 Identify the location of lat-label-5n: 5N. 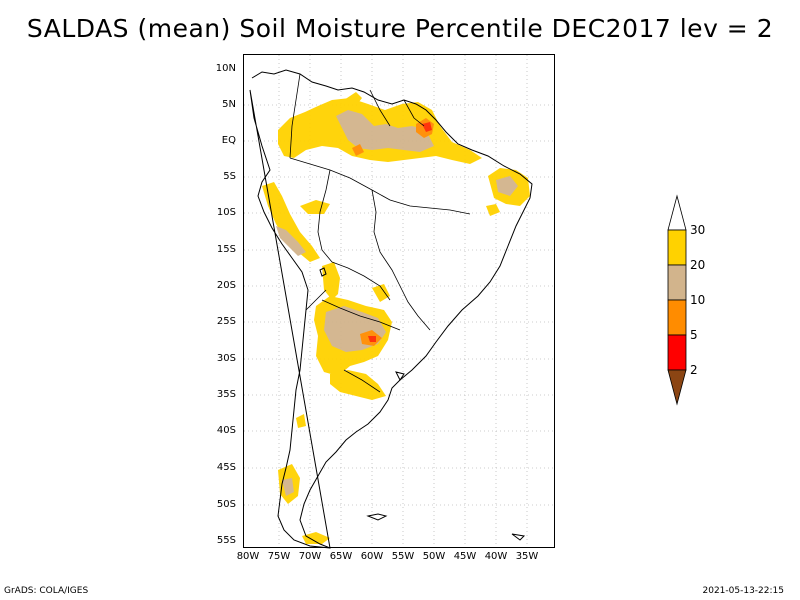
(229, 104).